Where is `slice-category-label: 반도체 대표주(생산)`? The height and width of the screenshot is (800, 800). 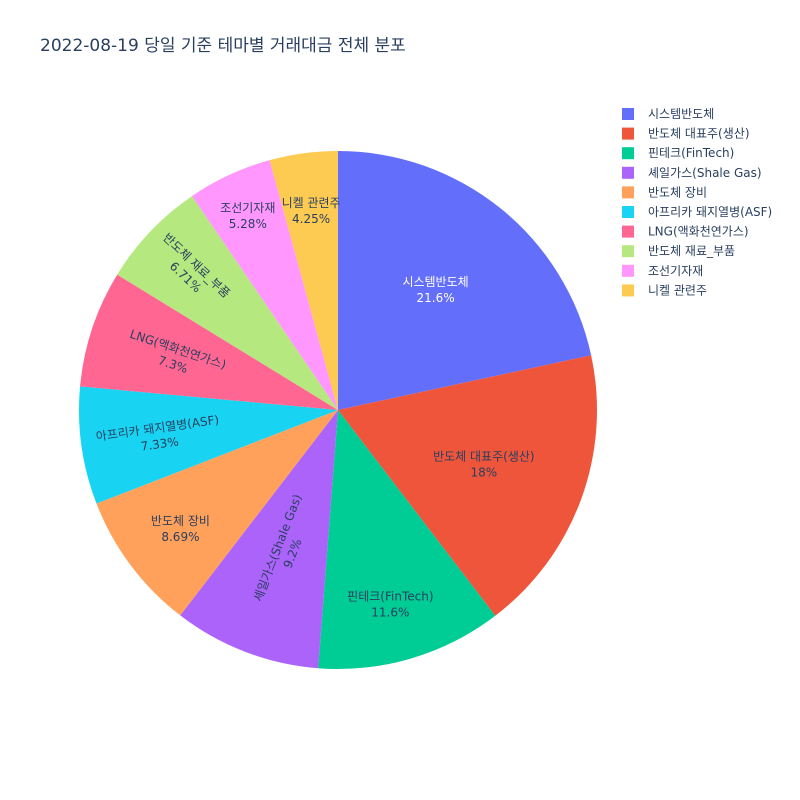
slice-category-label: 반도체 대표주(생산) is located at coordinates (484, 457).